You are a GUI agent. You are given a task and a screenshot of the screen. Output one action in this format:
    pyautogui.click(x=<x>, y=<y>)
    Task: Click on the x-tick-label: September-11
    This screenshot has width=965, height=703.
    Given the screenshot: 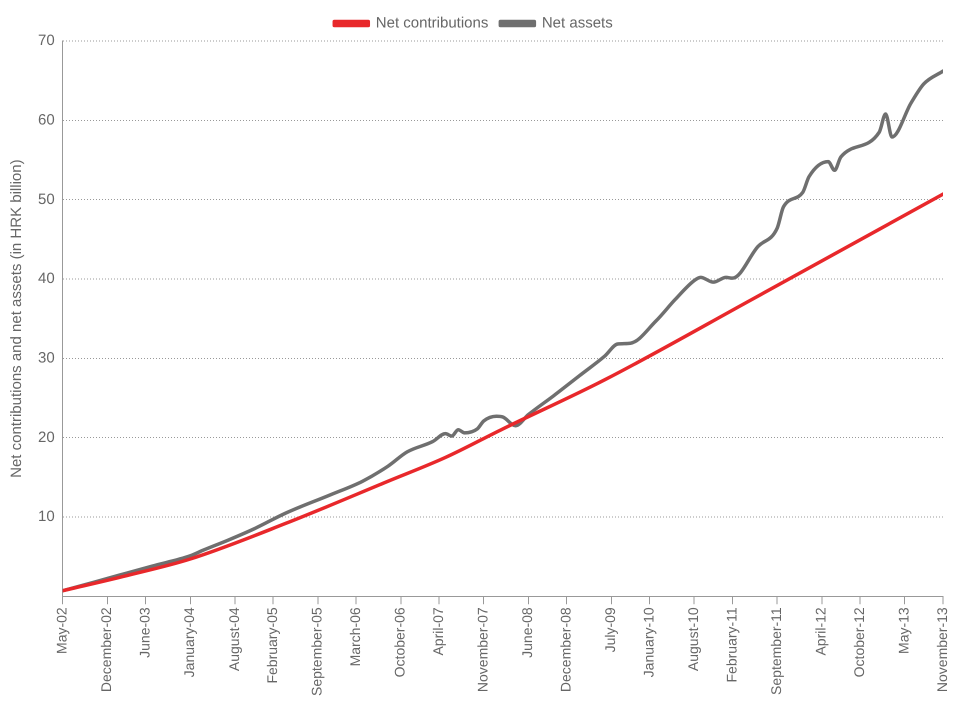 What is the action you would take?
    pyautogui.click(x=776, y=651)
    